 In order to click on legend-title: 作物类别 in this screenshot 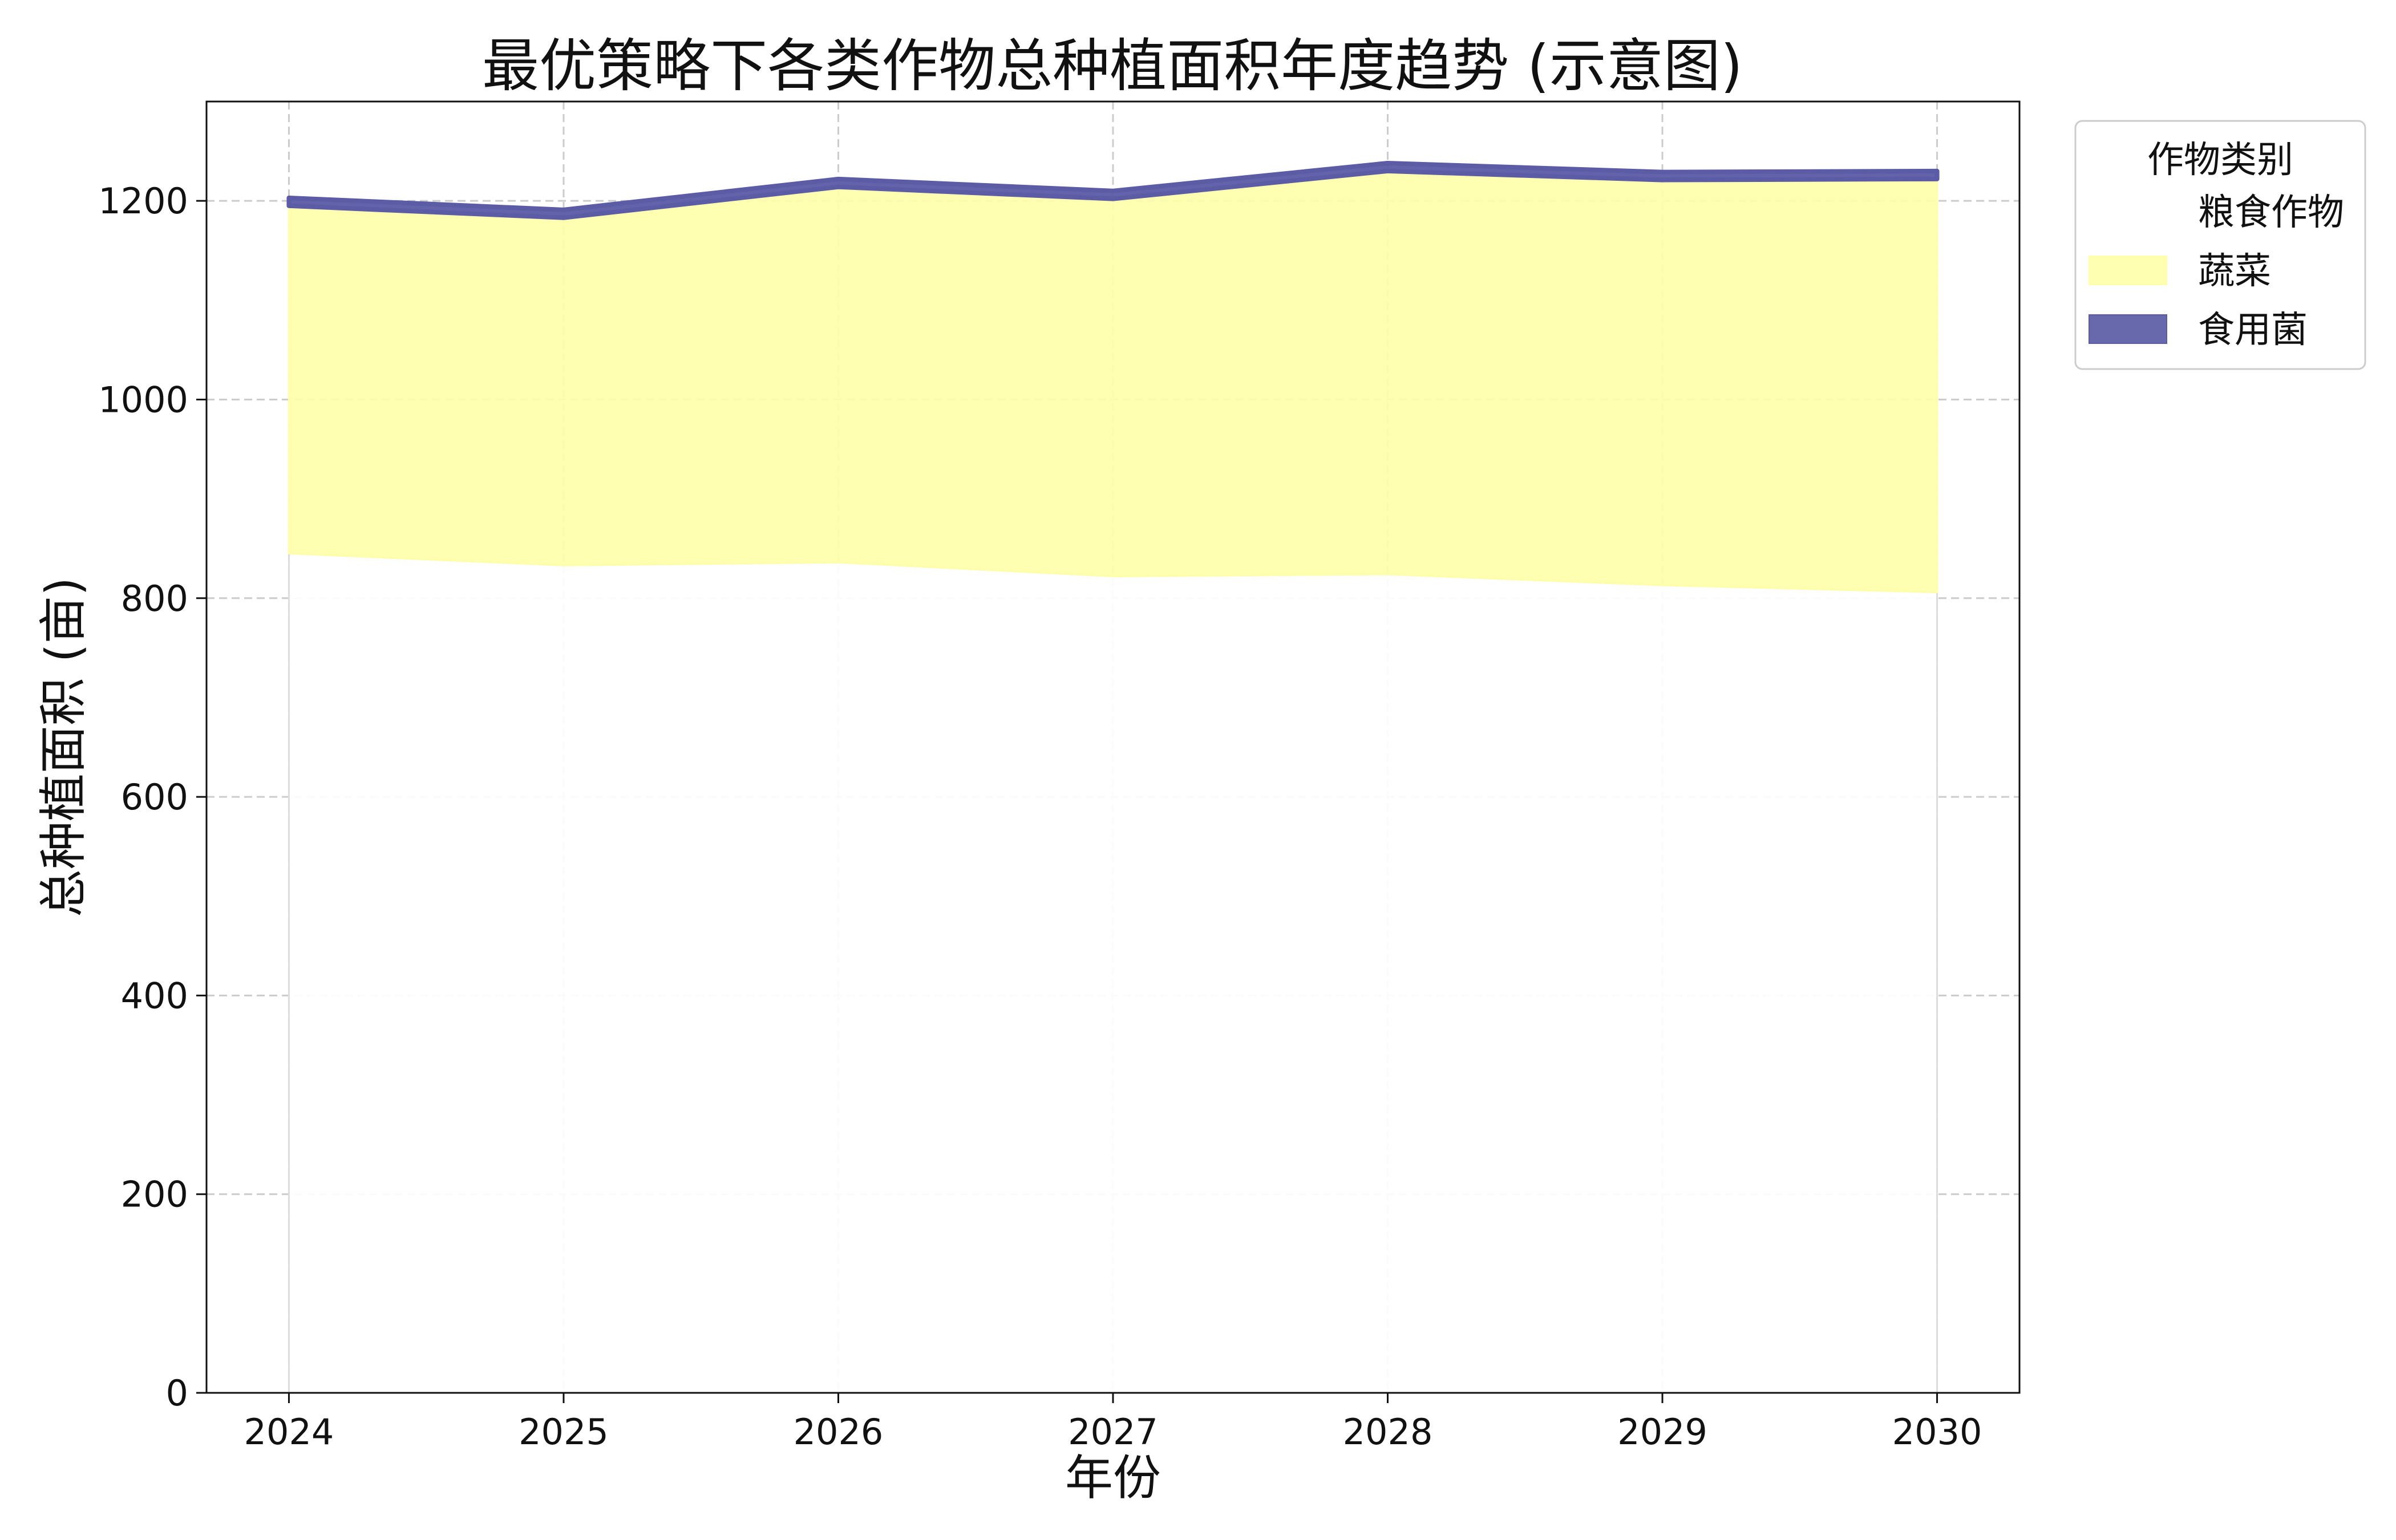, I will do `click(2220, 160)`.